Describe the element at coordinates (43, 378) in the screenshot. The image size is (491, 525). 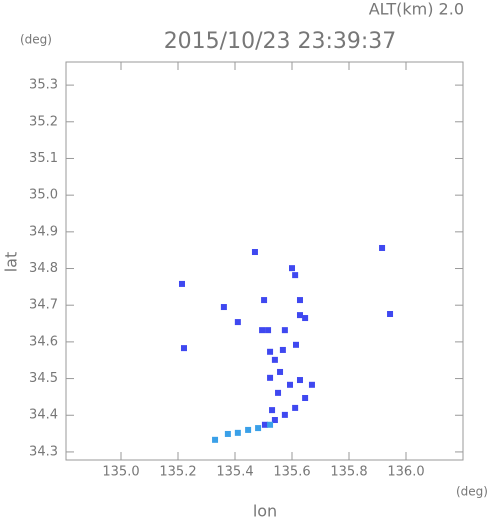
I see `y-tick-label: 34.5` at that location.